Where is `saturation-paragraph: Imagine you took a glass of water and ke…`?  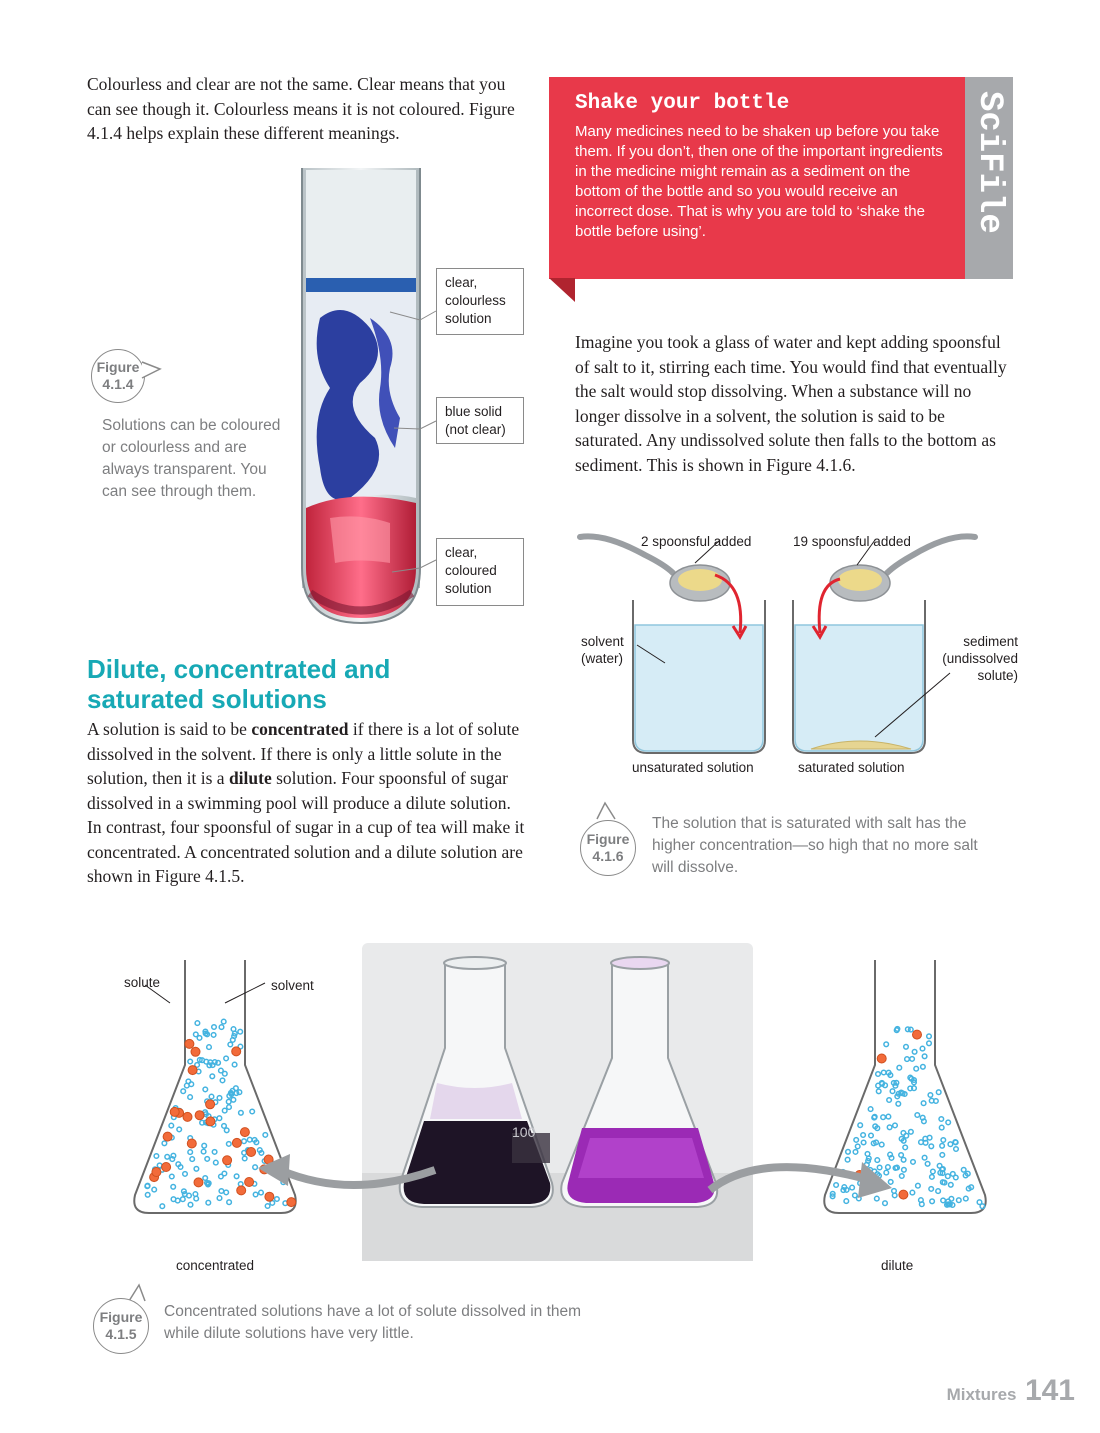 saturation-paragraph: Imagine you took a glass of water and ke… is located at coordinates (791, 403).